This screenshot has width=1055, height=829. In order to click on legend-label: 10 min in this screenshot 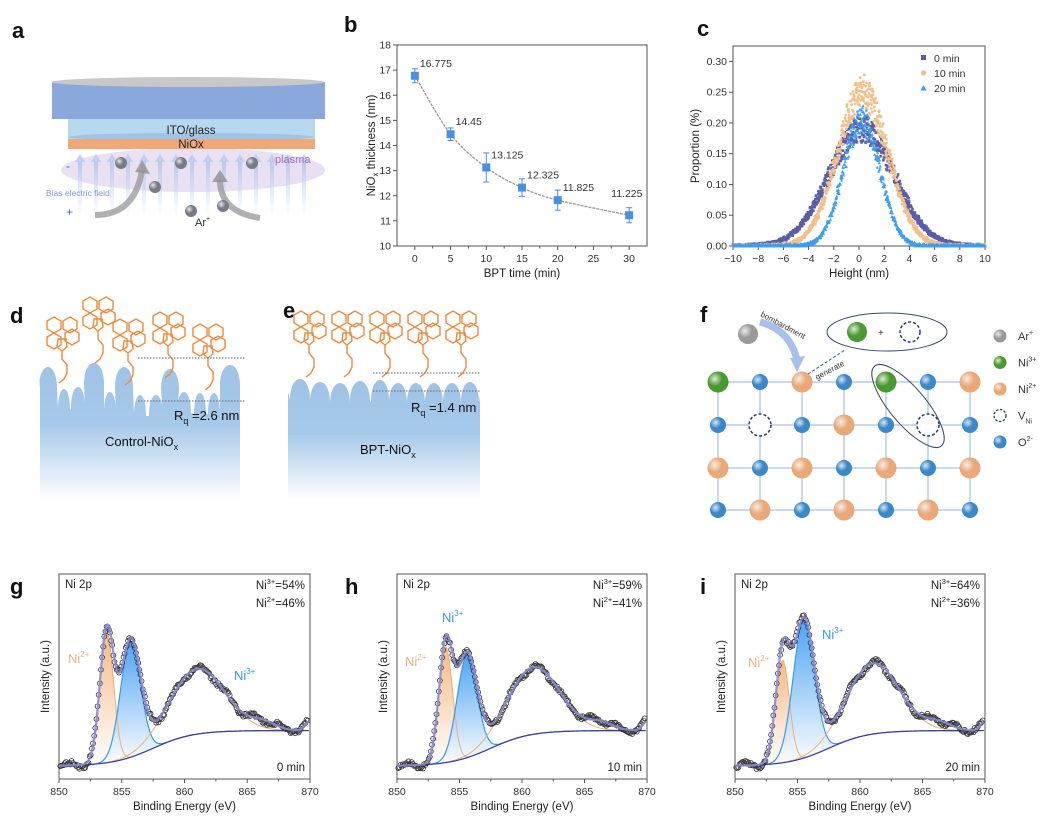, I will do `click(950, 74)`.